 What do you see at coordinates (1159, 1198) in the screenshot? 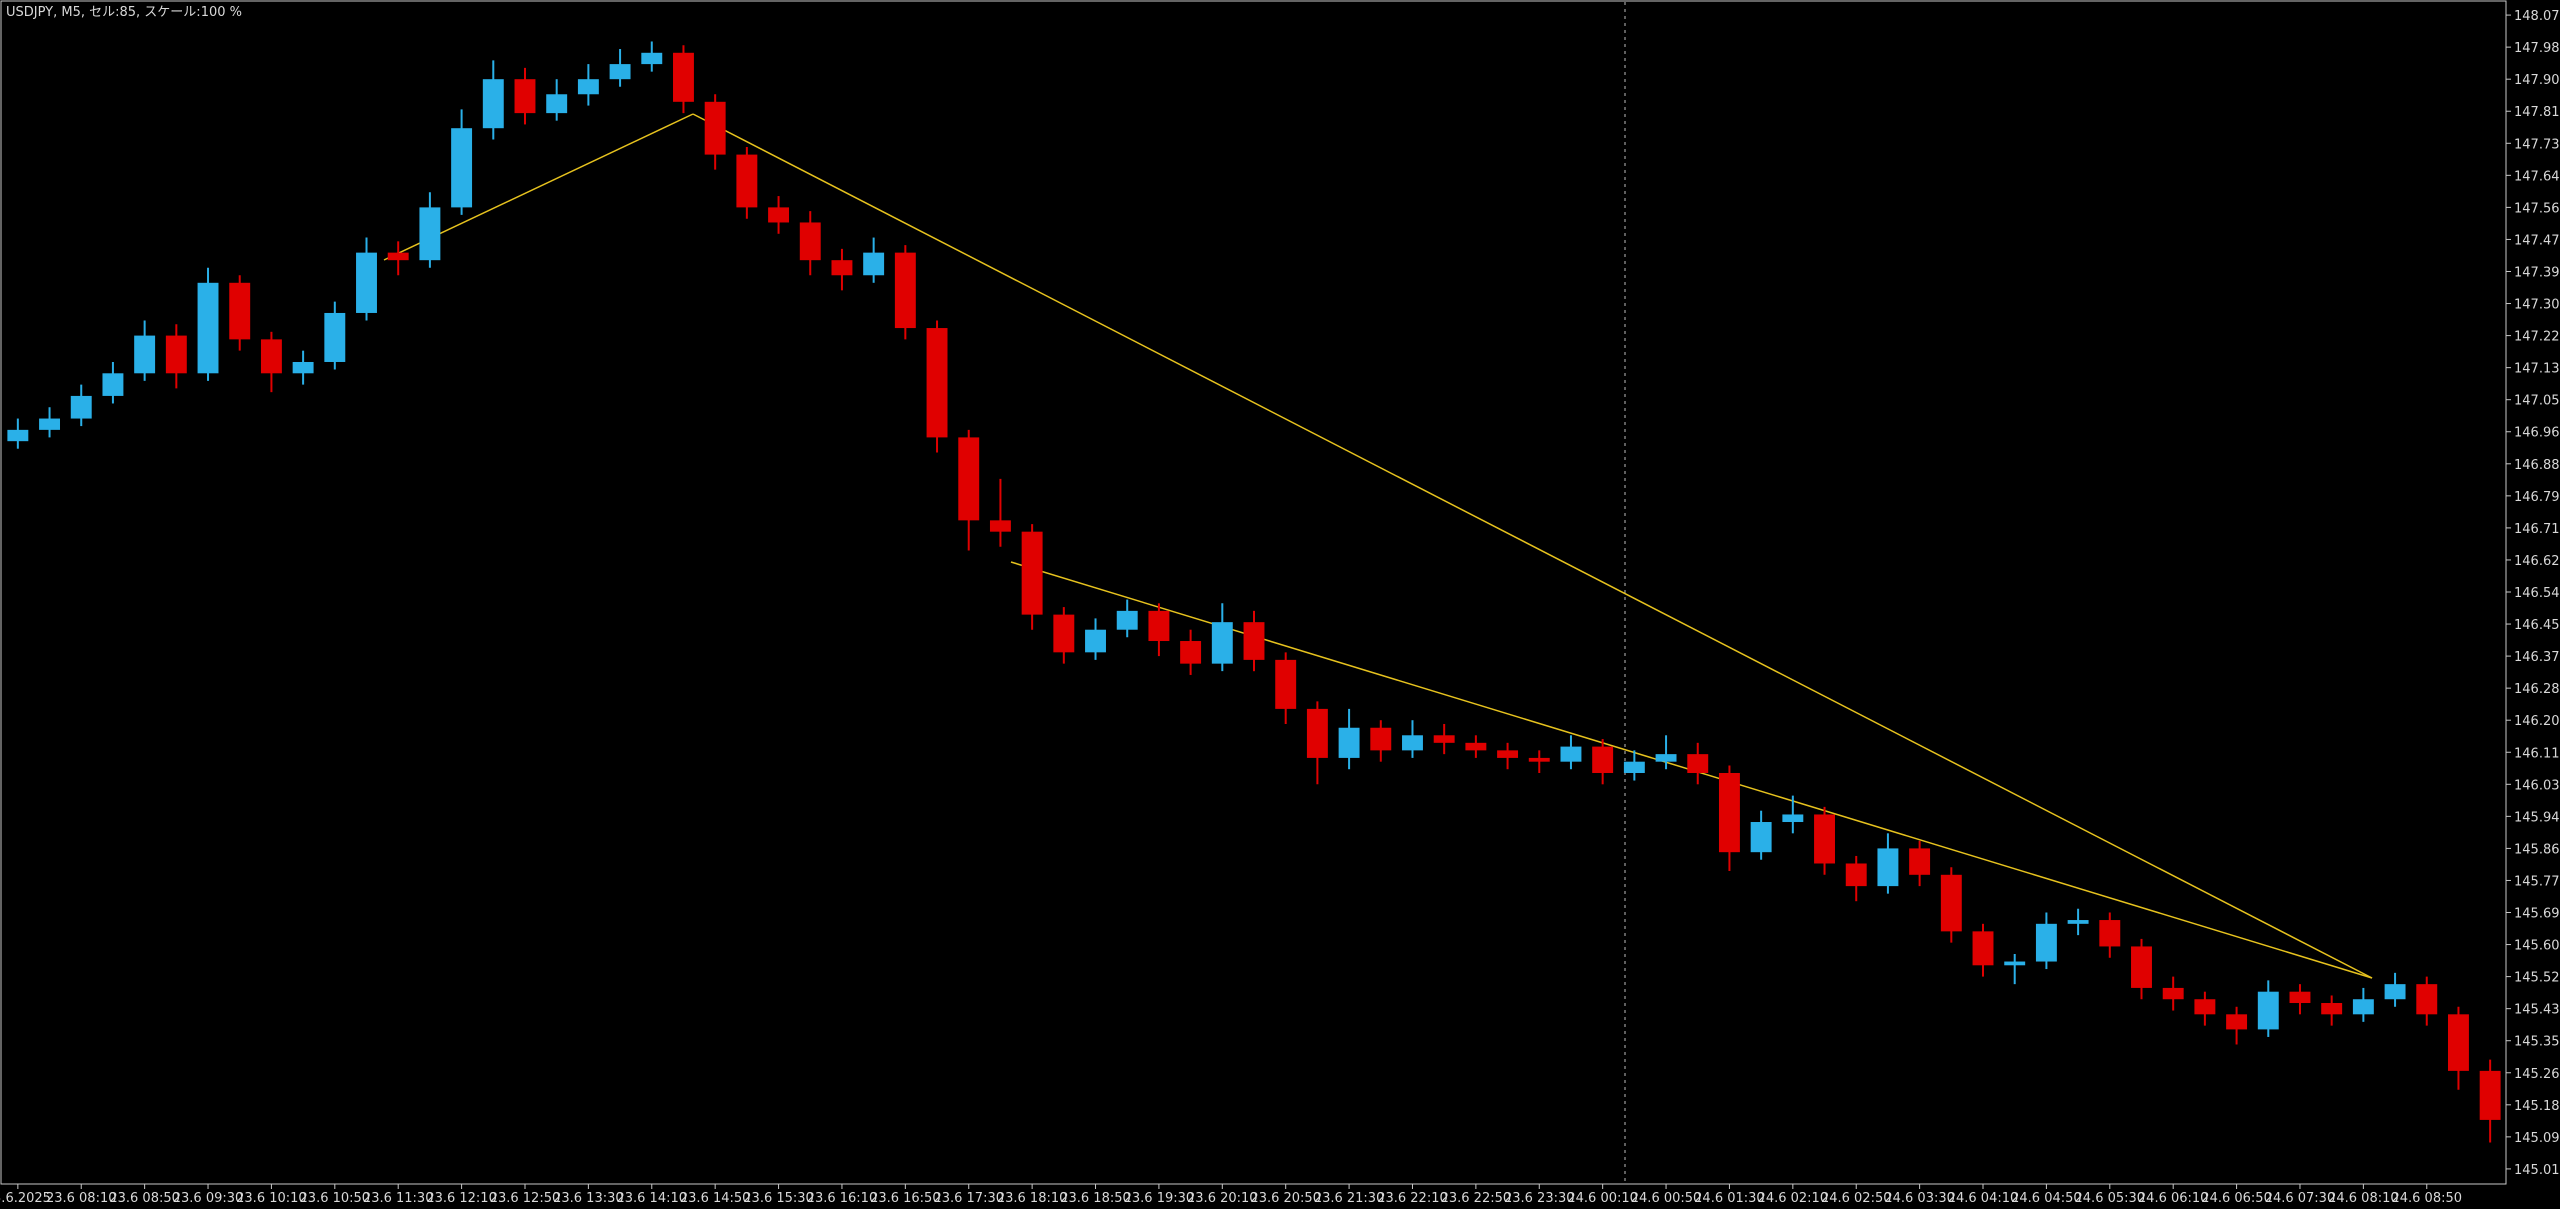
I see `x-tick-label: 23.6 19:30` at bounding box center [1159, 1198].